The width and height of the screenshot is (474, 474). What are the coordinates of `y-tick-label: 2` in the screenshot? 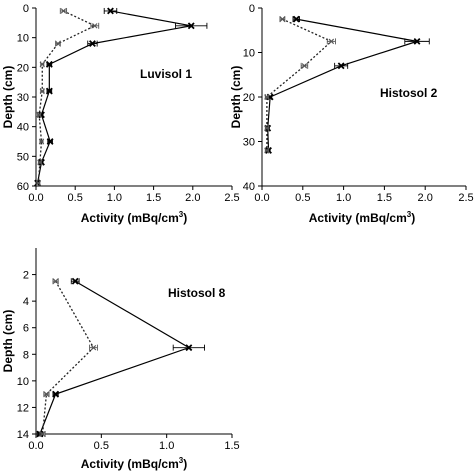 It's located at (26, 276).